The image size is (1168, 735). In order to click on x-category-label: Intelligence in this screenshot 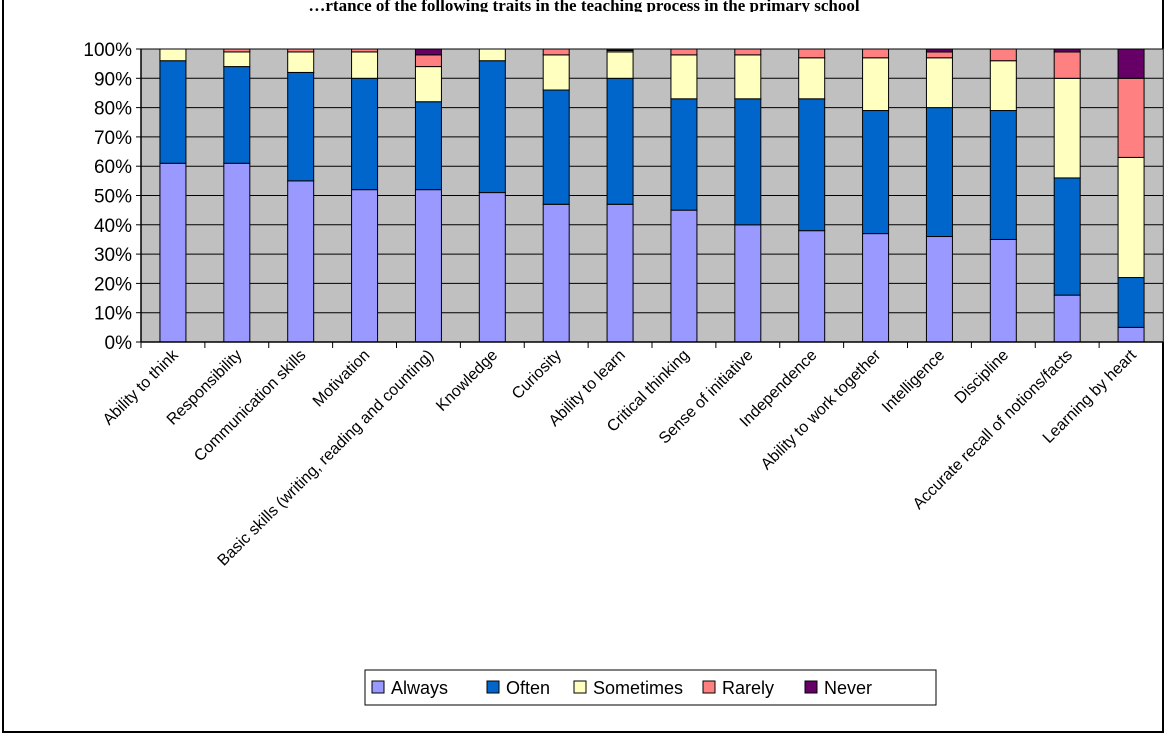, I will do `click(913, 381)`.